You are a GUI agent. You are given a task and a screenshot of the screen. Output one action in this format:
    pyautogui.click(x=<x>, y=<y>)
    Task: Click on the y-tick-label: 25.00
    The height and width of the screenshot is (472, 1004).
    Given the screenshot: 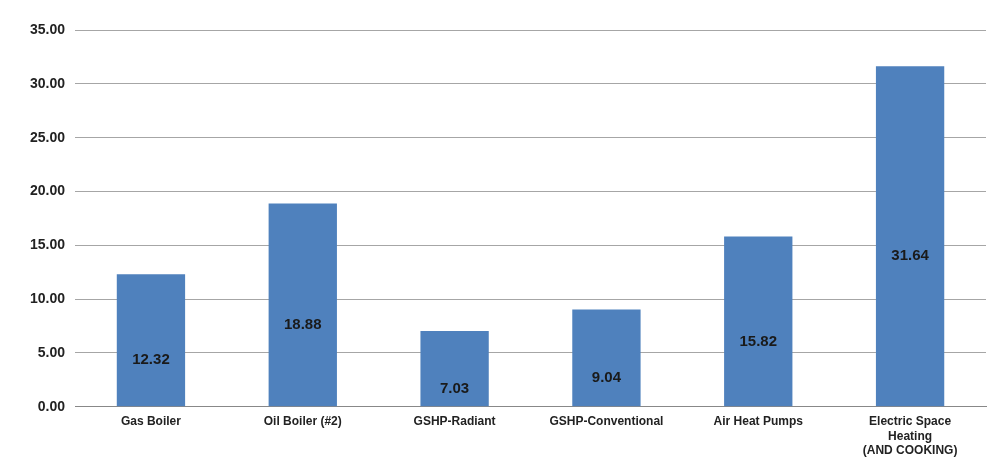 What is the action you would take?
    pyautogui.click(x=47, y=136)
    